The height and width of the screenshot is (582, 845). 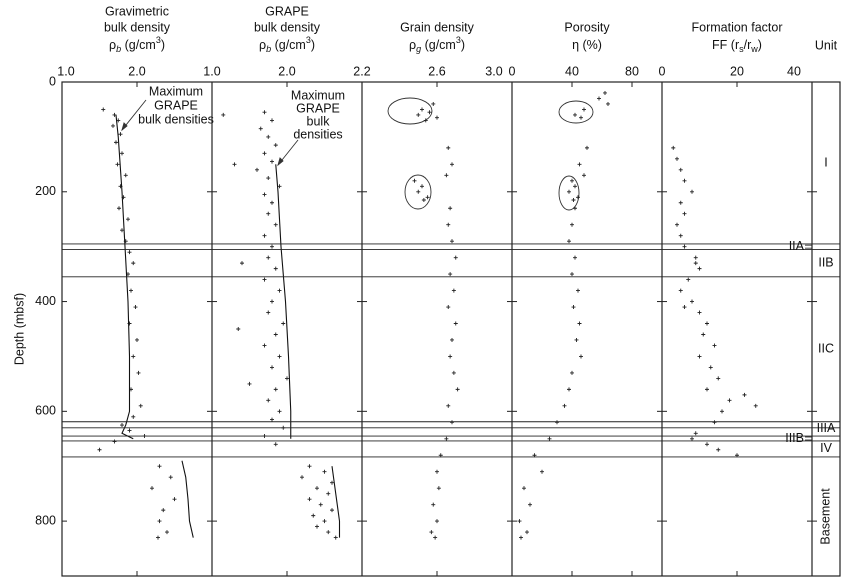 What do you see at coordinates (176, 105) in the screenshot?
I see `annotation: GRAPE` at bounding box center [176, 105].